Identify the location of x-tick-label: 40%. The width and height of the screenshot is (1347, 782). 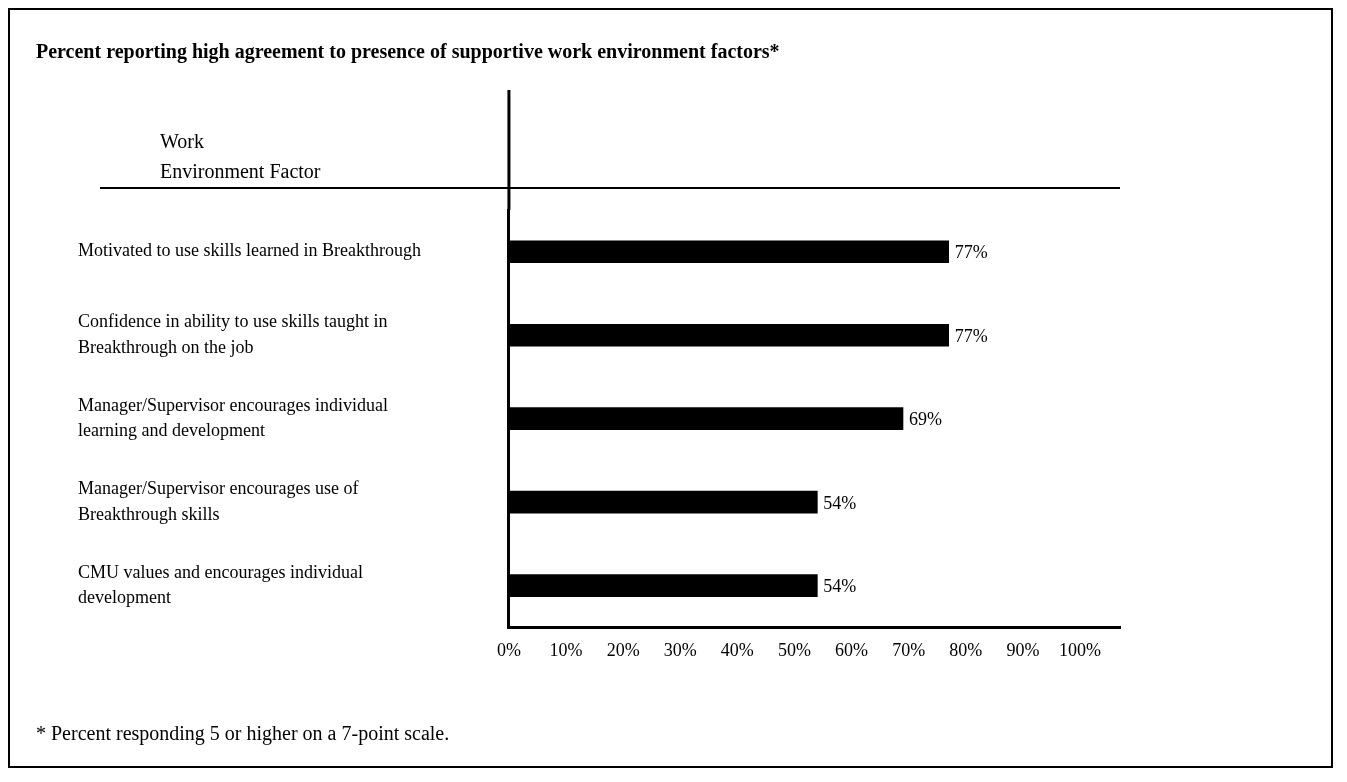
(737, 649).